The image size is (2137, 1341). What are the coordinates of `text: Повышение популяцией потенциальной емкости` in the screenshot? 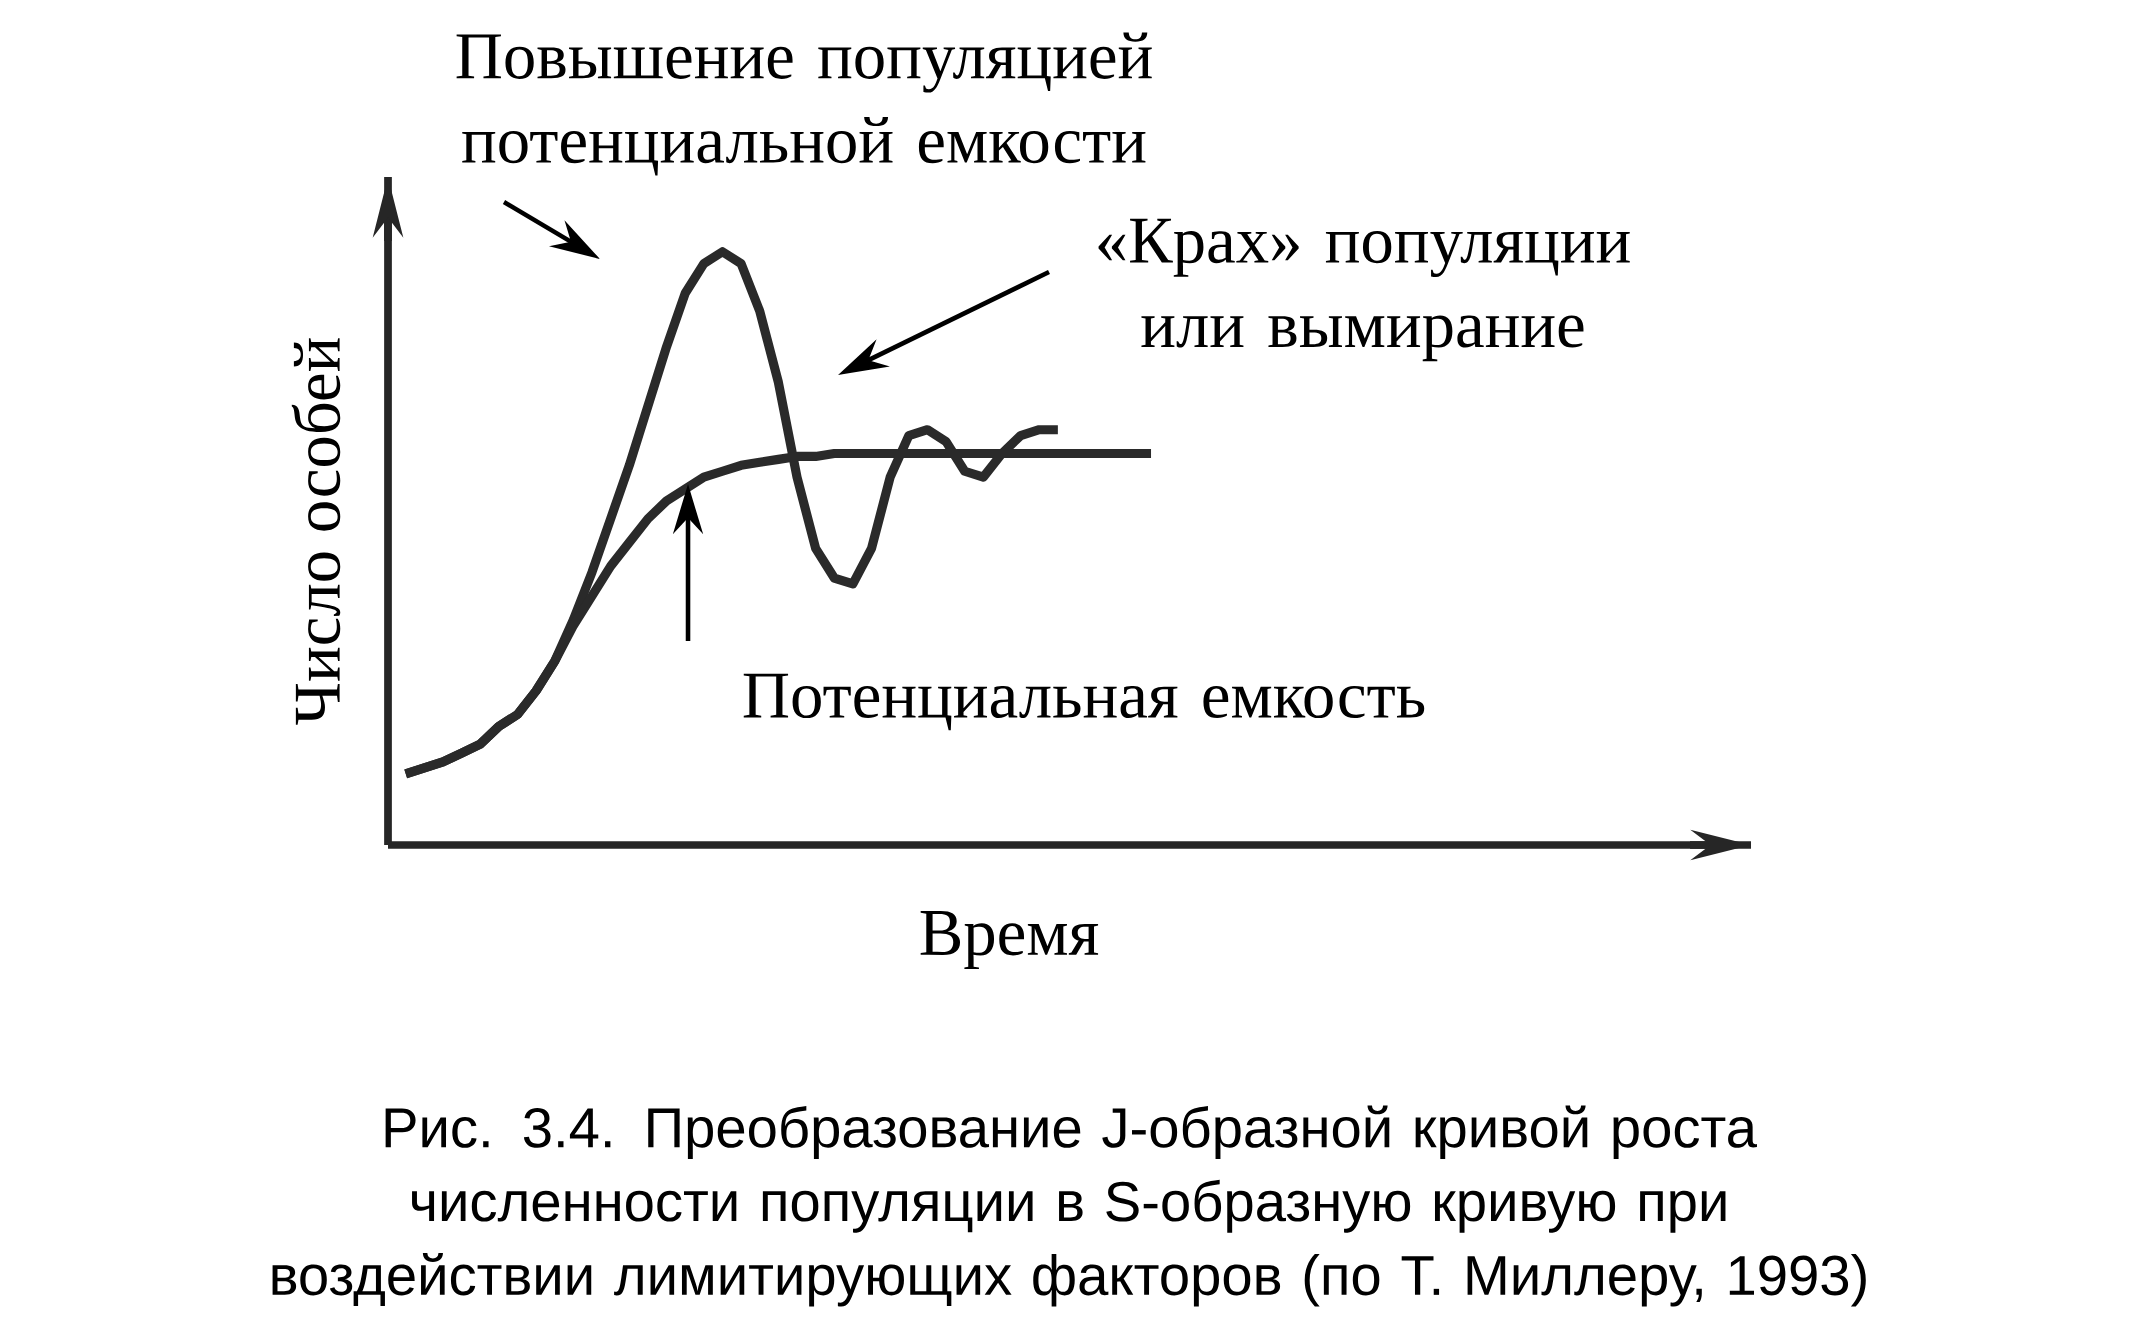 It's located at (804, 104).